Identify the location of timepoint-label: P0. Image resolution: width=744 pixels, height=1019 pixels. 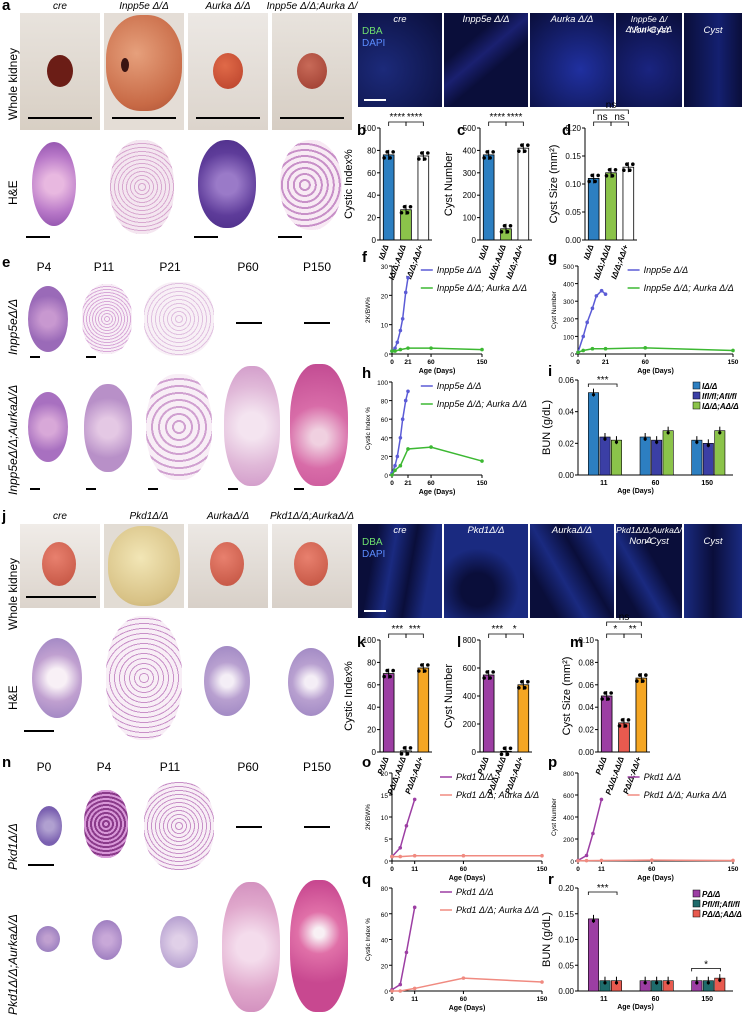
(44, 767).